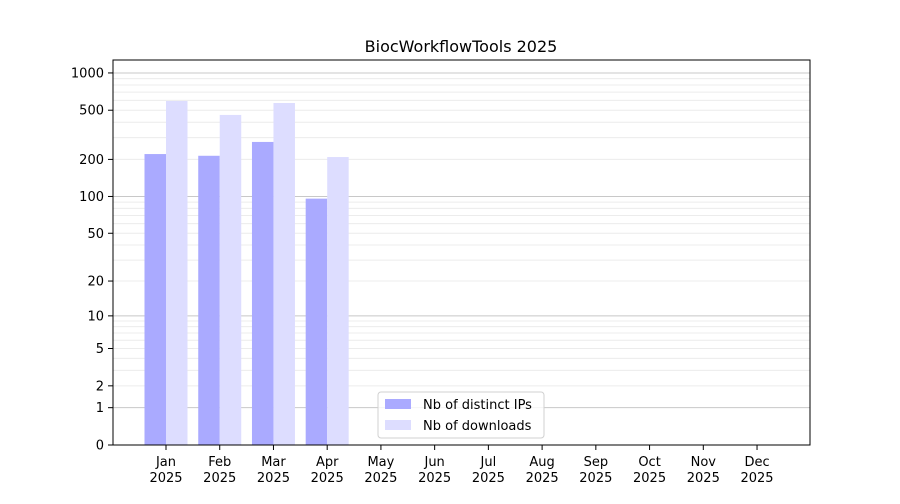 This screenshot has width=900, height=504. I want to click on legend-label-downloads: Nb of downloads, so click(477, 426).